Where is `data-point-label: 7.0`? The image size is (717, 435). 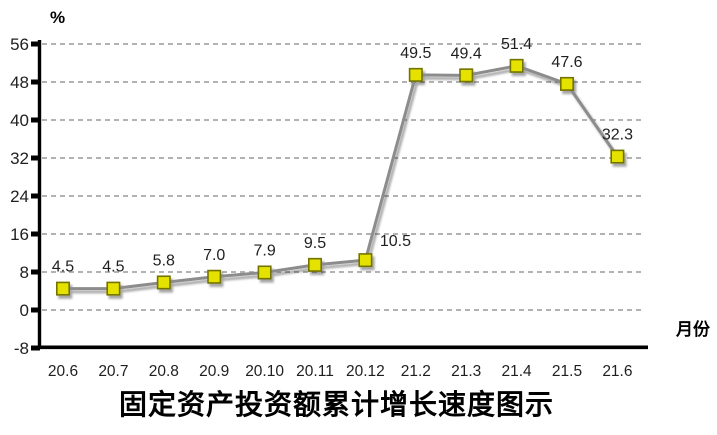
data-point-label: 7.0 is located at coordinates (214, 255).